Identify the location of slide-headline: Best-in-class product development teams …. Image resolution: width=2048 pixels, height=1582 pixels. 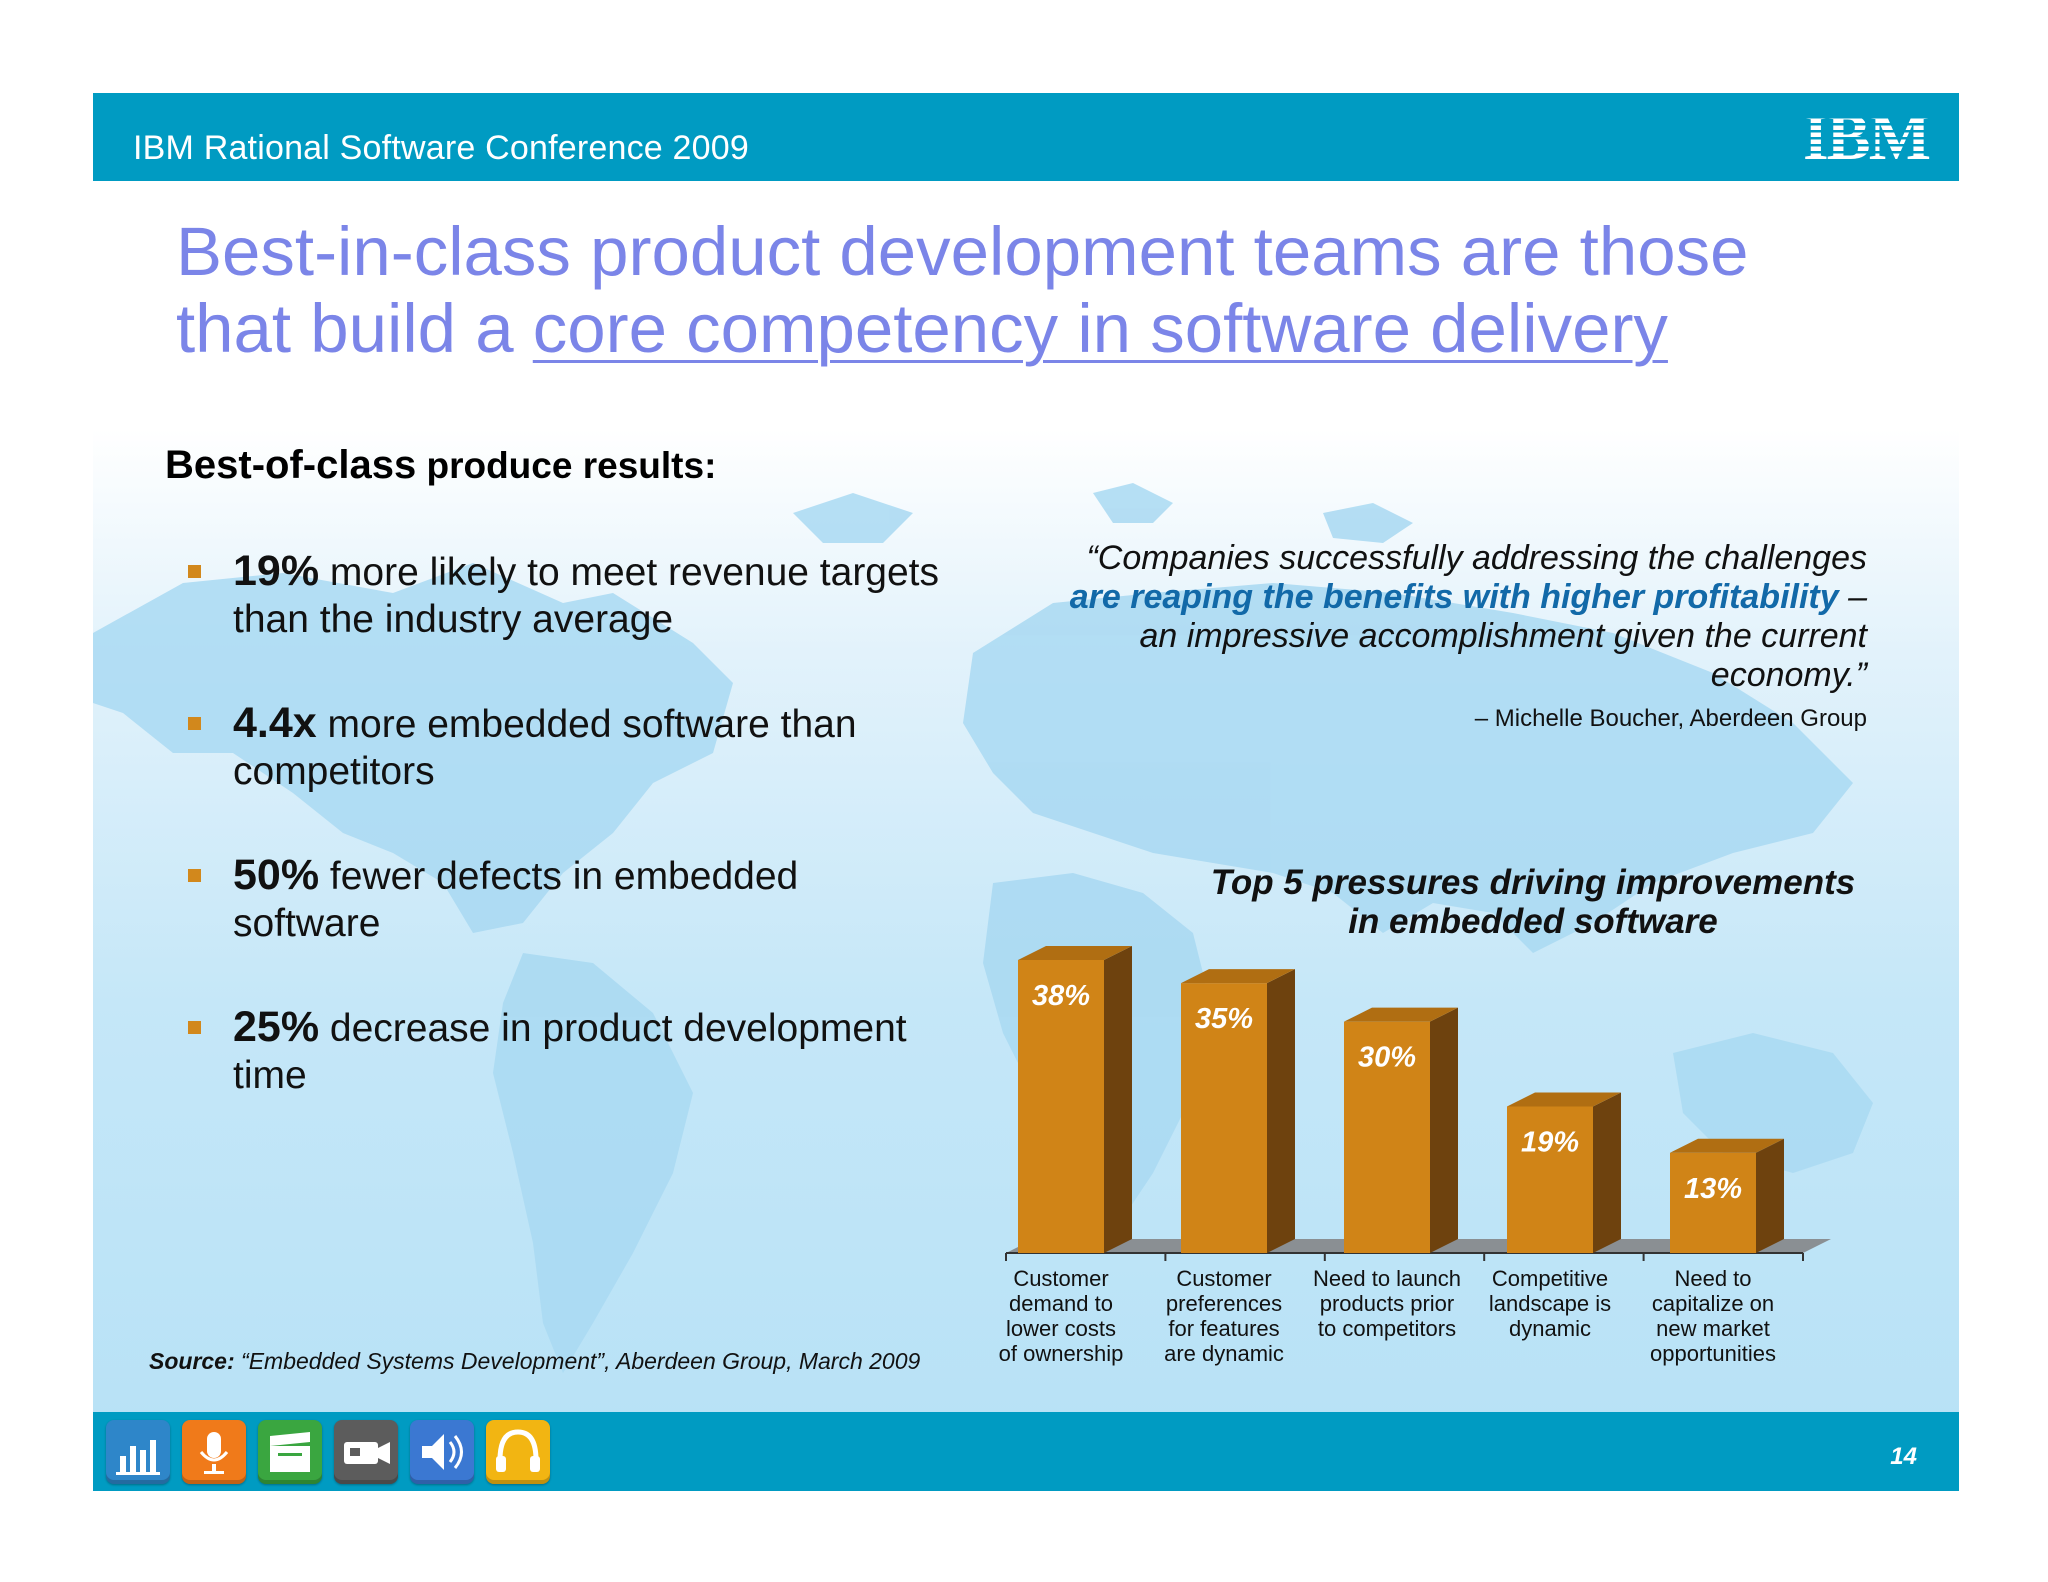
(1036, 290).